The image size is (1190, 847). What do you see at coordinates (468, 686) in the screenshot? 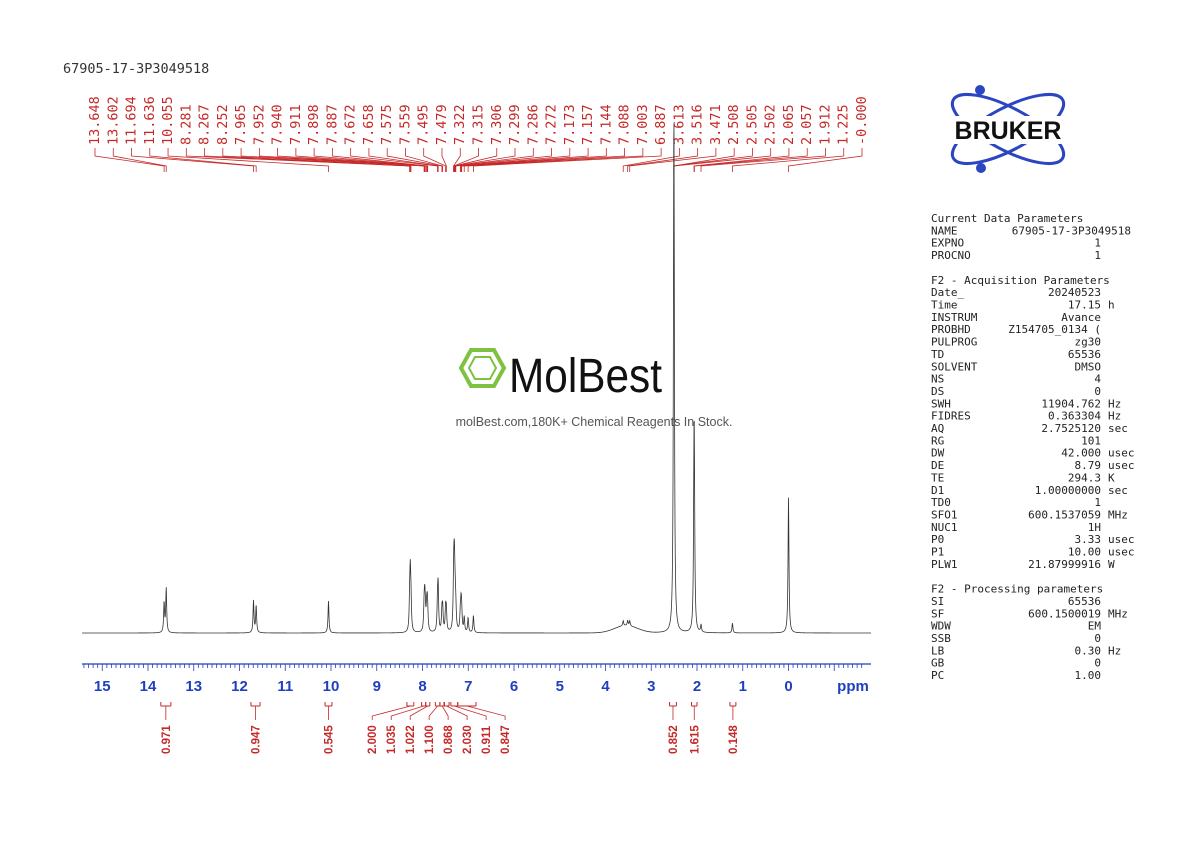
I see `axis-tick-label: 7` at bounding box center [468, 686].